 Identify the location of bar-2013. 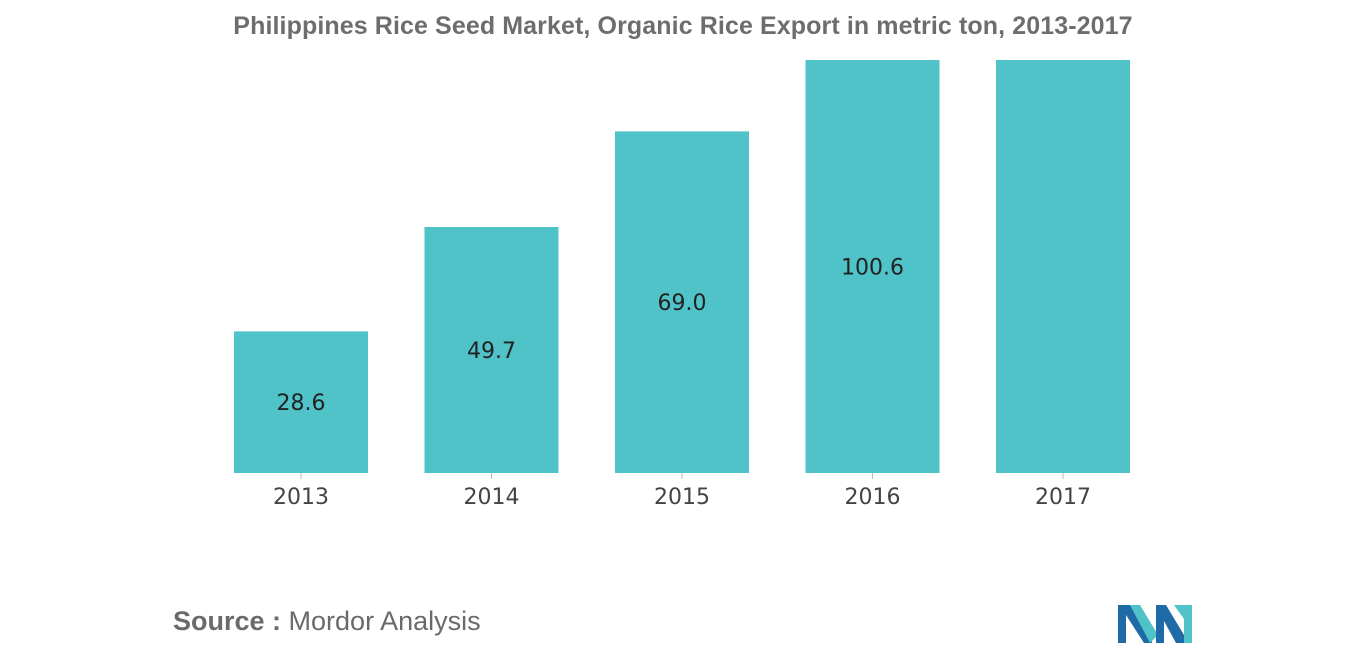
(301, 402).